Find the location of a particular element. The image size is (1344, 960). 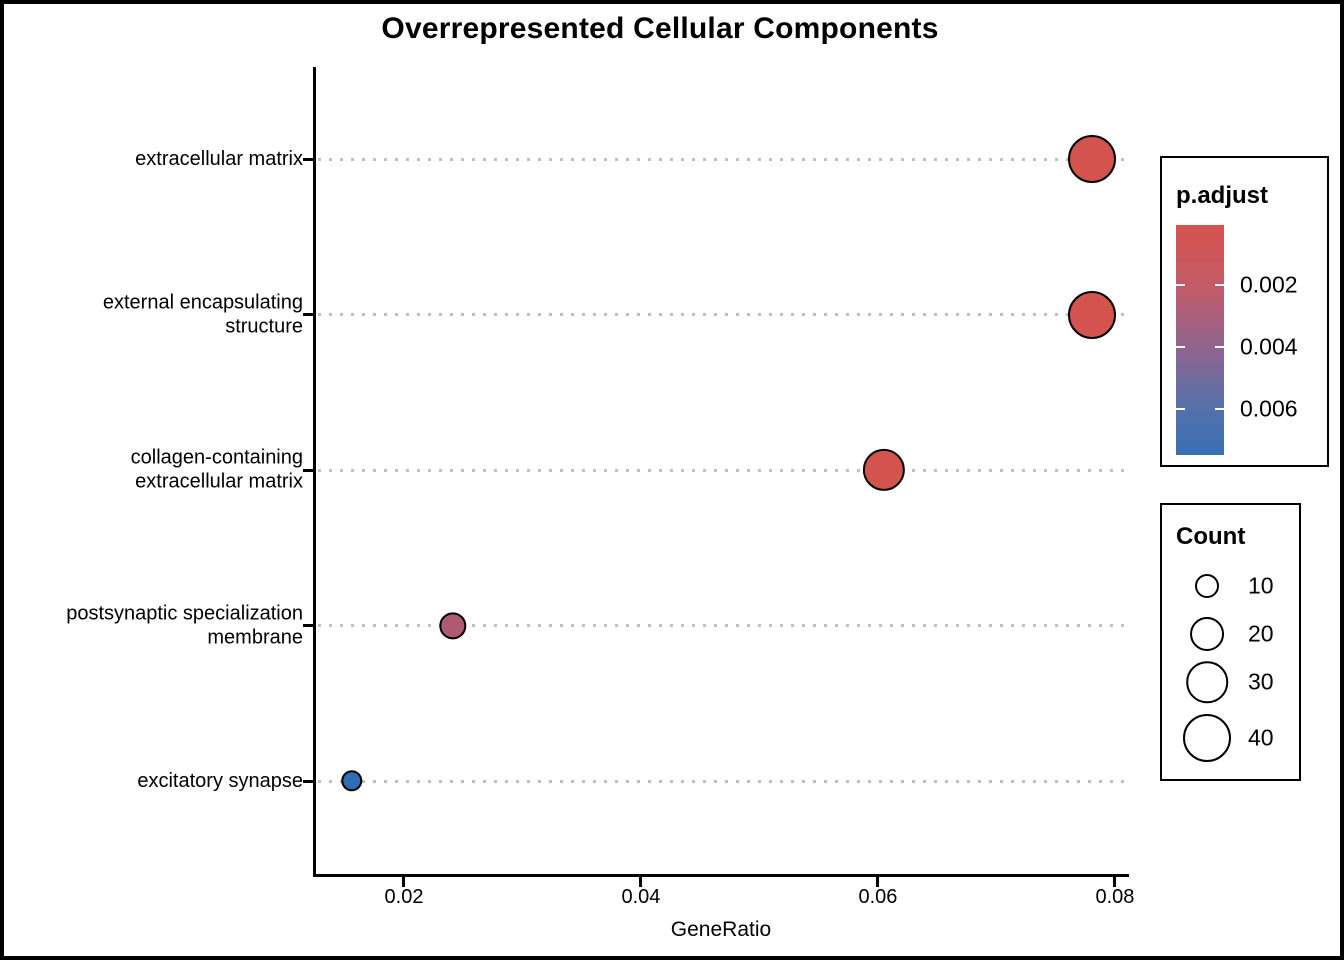

padjust-tick-label: 0.002 is located at coordinates (1269, 284).